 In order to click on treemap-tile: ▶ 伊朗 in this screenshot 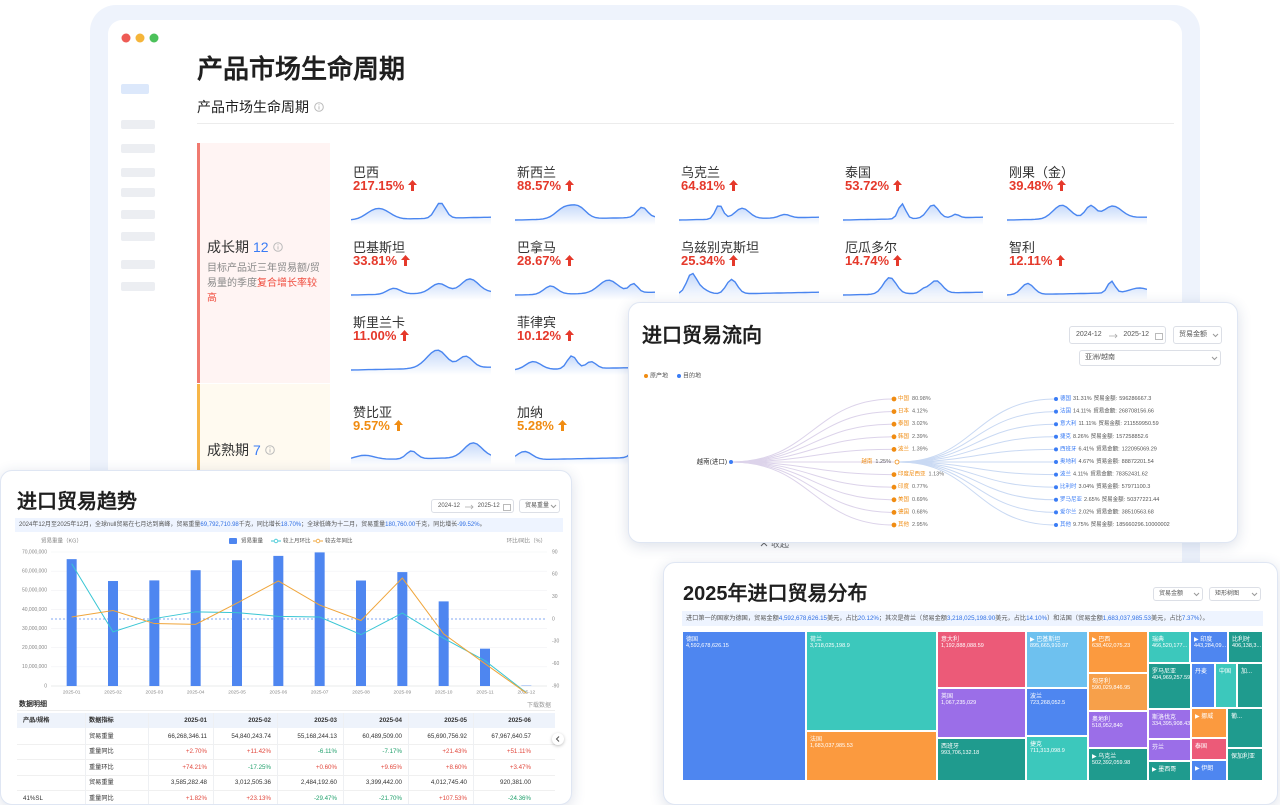, I will do `click(1209, 770)`.